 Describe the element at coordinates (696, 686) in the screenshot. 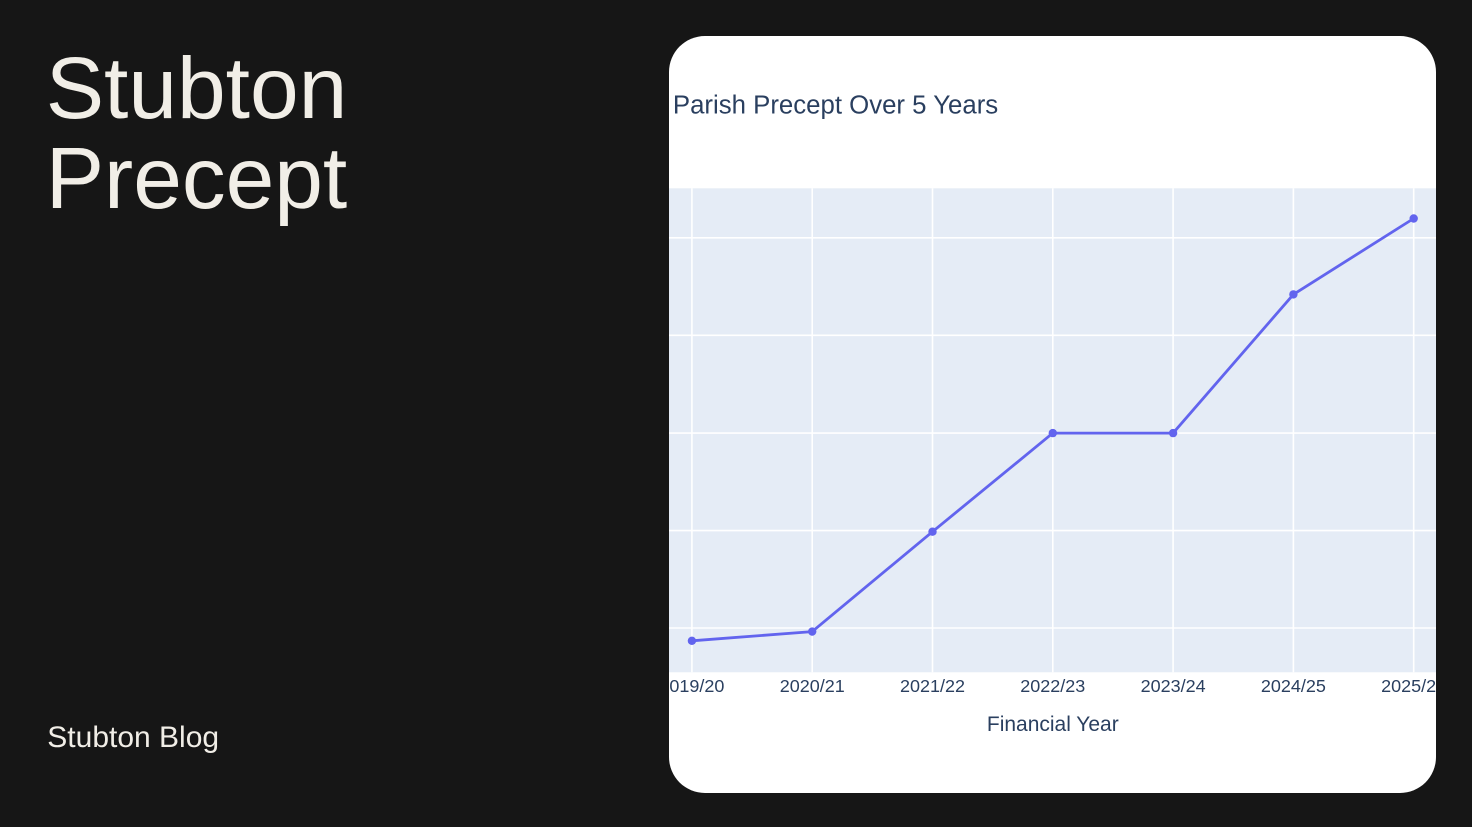

I see `svg-text: 2019/20` at that location.